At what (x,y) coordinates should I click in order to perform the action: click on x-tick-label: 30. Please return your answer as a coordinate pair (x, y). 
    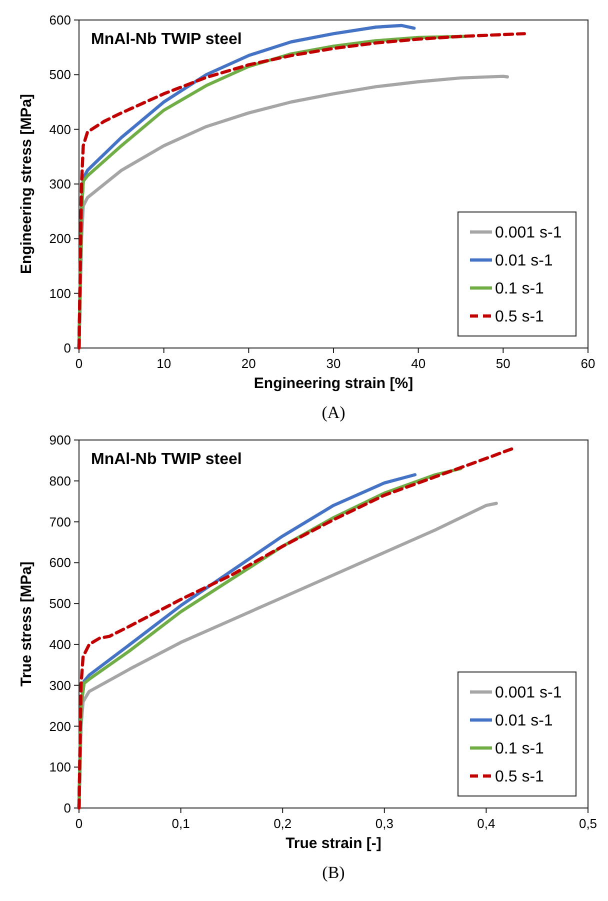
    Looking at the image, I should click on (333, 363).